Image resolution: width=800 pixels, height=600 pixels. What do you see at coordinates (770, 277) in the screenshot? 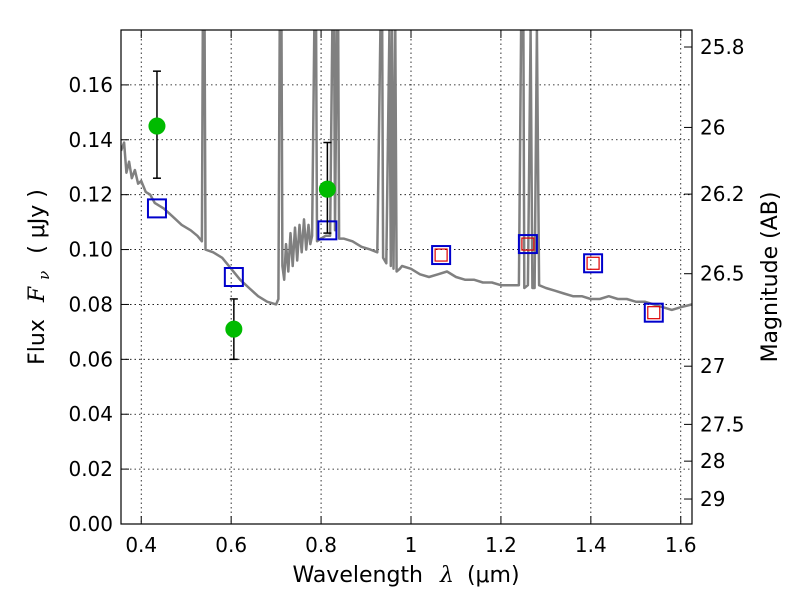
I see `y2-axis-label: Magnitude (AB)` at bounding box center [770, 277].